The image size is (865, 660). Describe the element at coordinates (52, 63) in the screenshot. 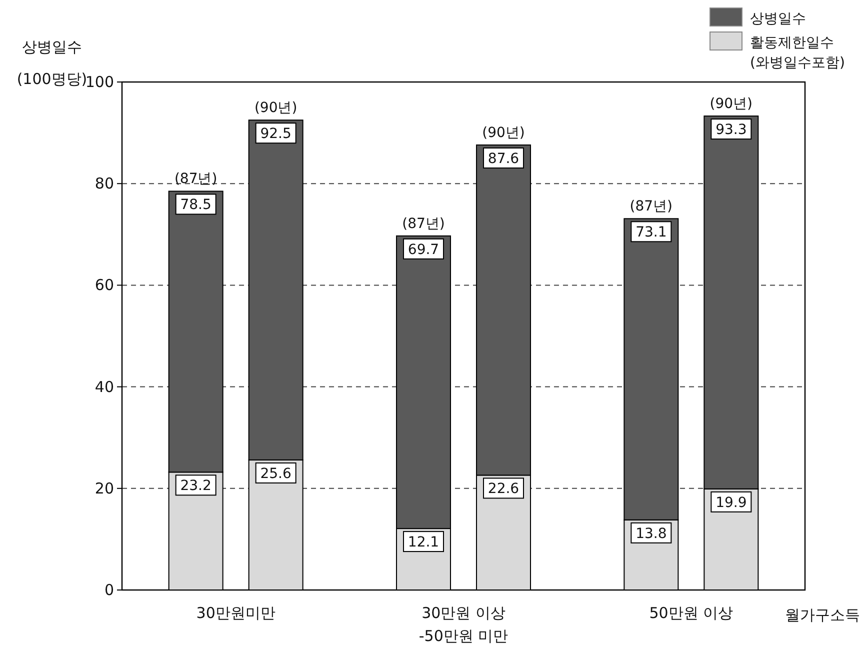

I see `text: 상병일수 (100명당)` at that location.